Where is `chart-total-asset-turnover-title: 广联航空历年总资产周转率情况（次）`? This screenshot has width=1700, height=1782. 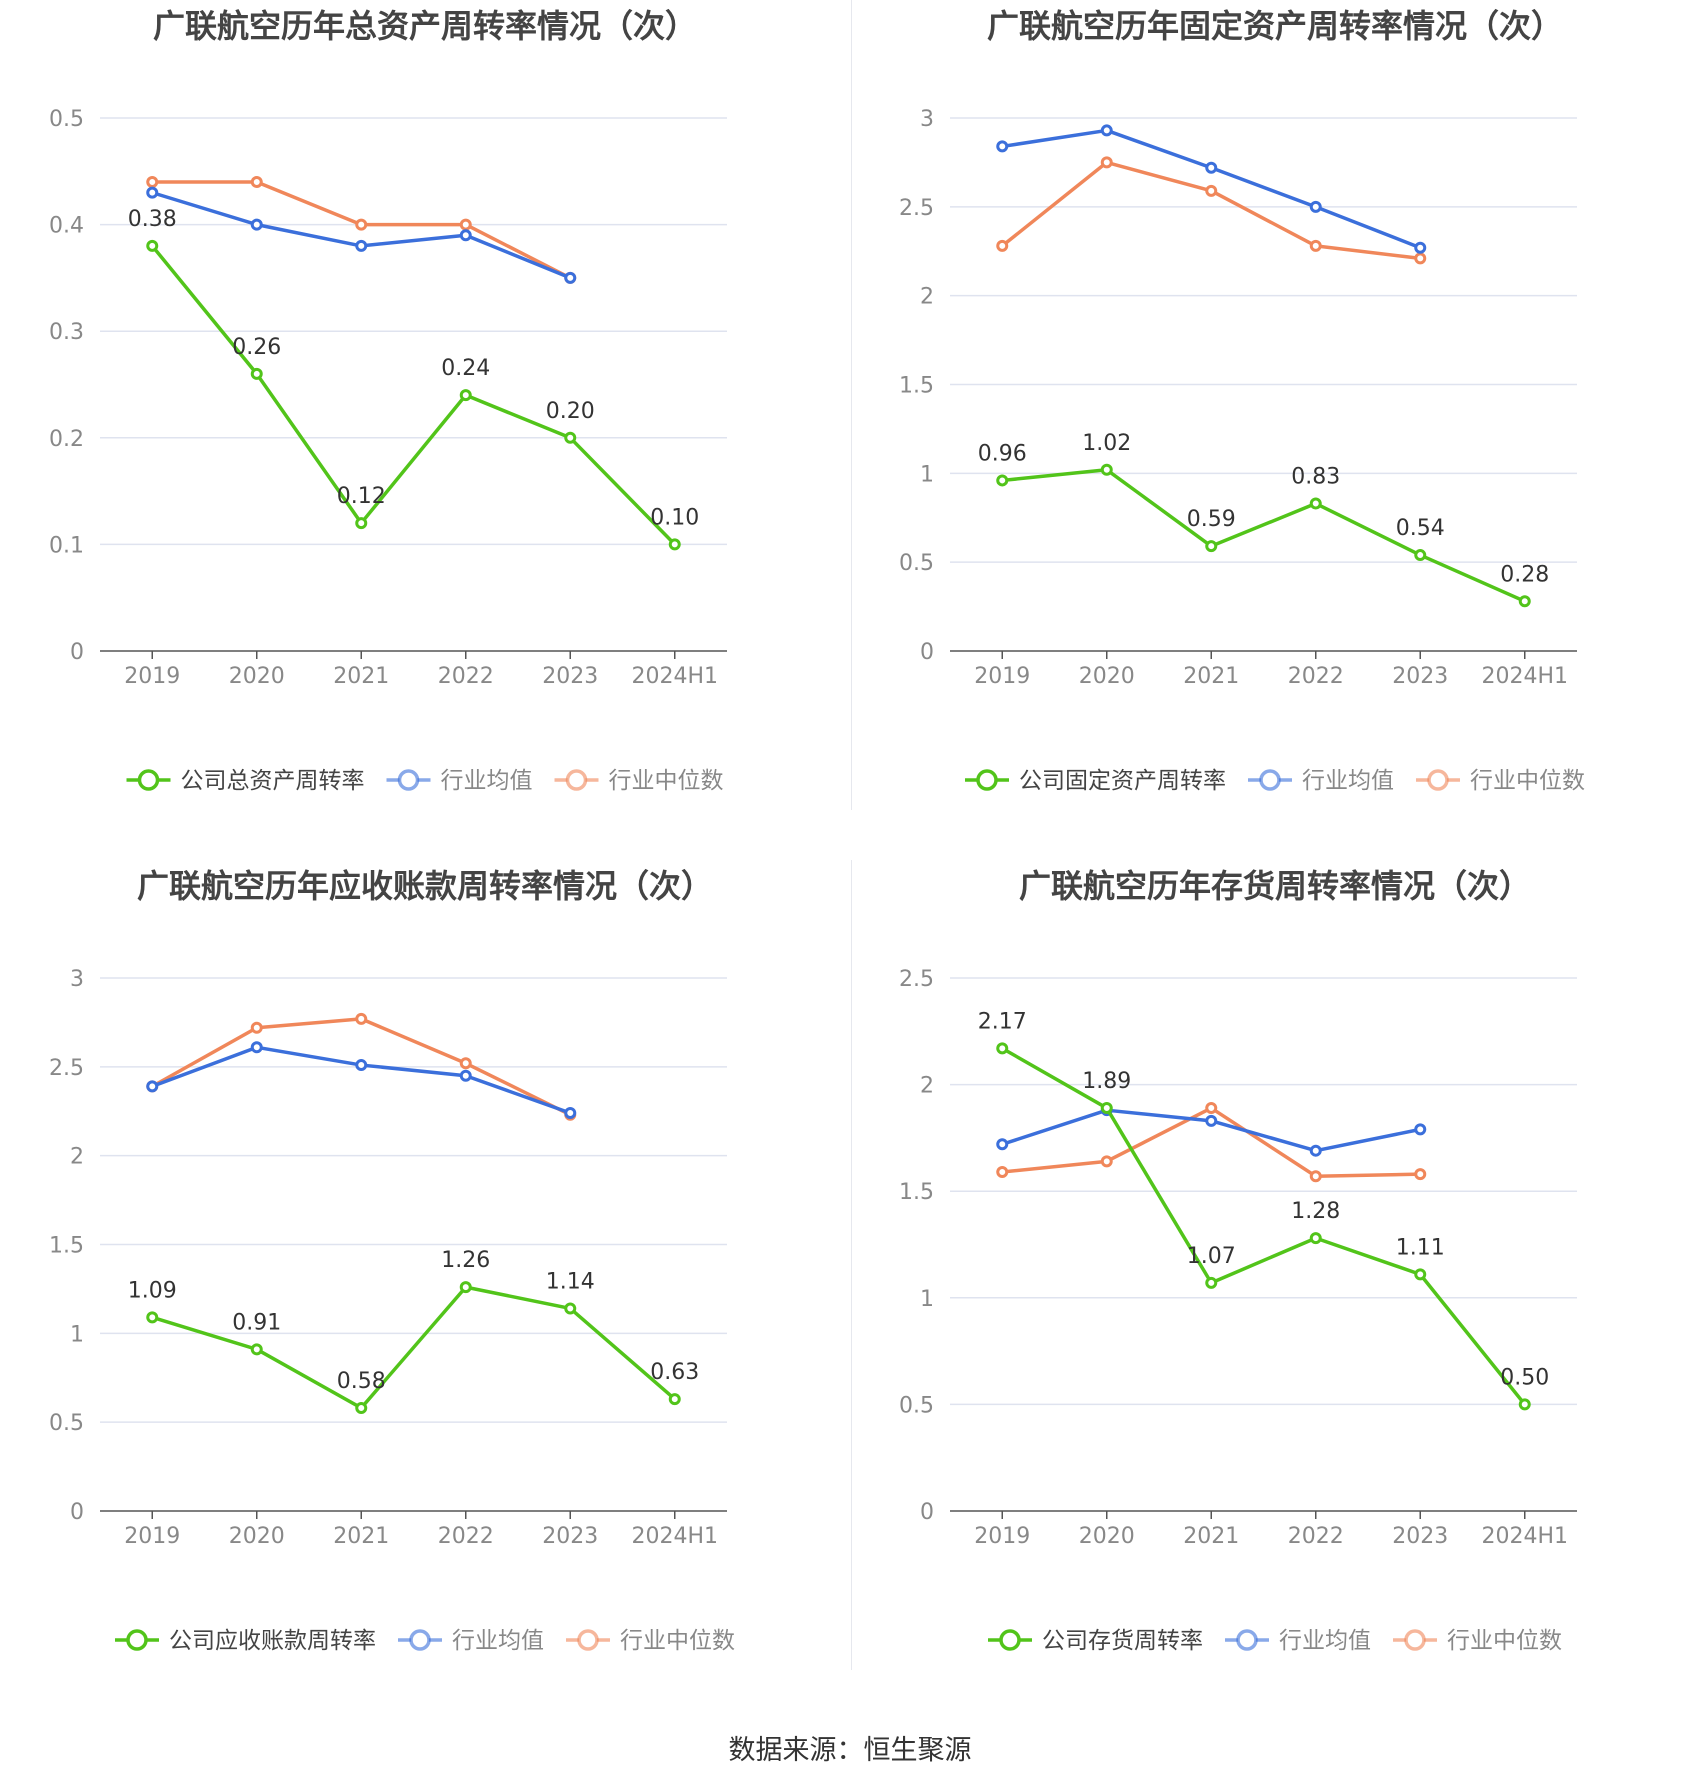
chart-total-asset-turnover-title: 广联航空历年总资产周转率情况（次） is located at coordinates (425, 26).